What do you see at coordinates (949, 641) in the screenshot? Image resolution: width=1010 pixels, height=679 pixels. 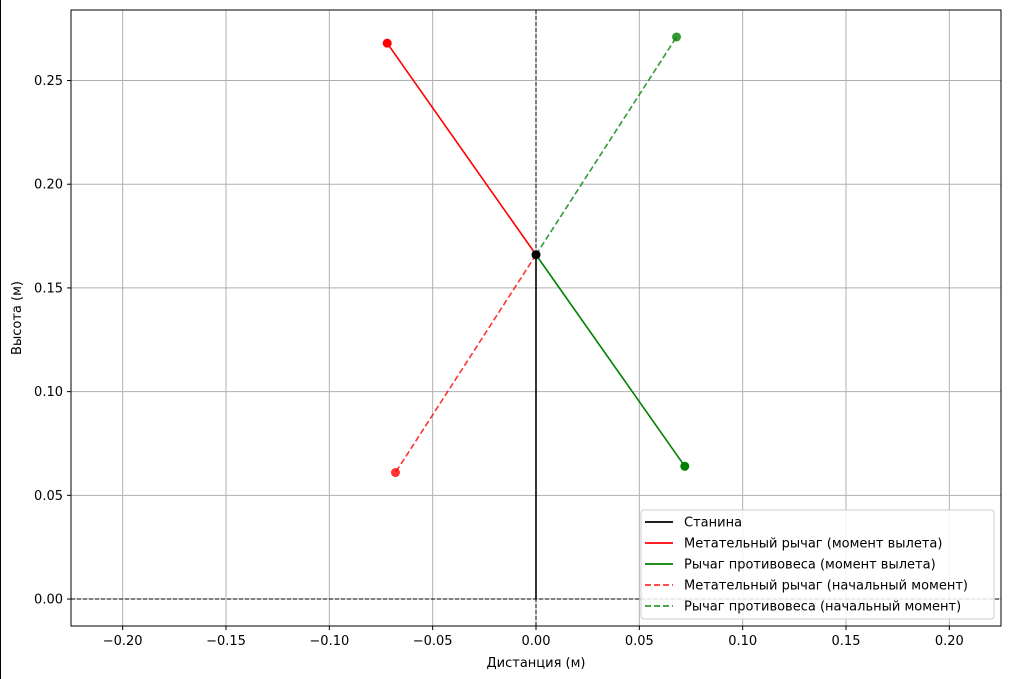 I see `x-tick-label: 0.20` at bounding box center [949, 641].